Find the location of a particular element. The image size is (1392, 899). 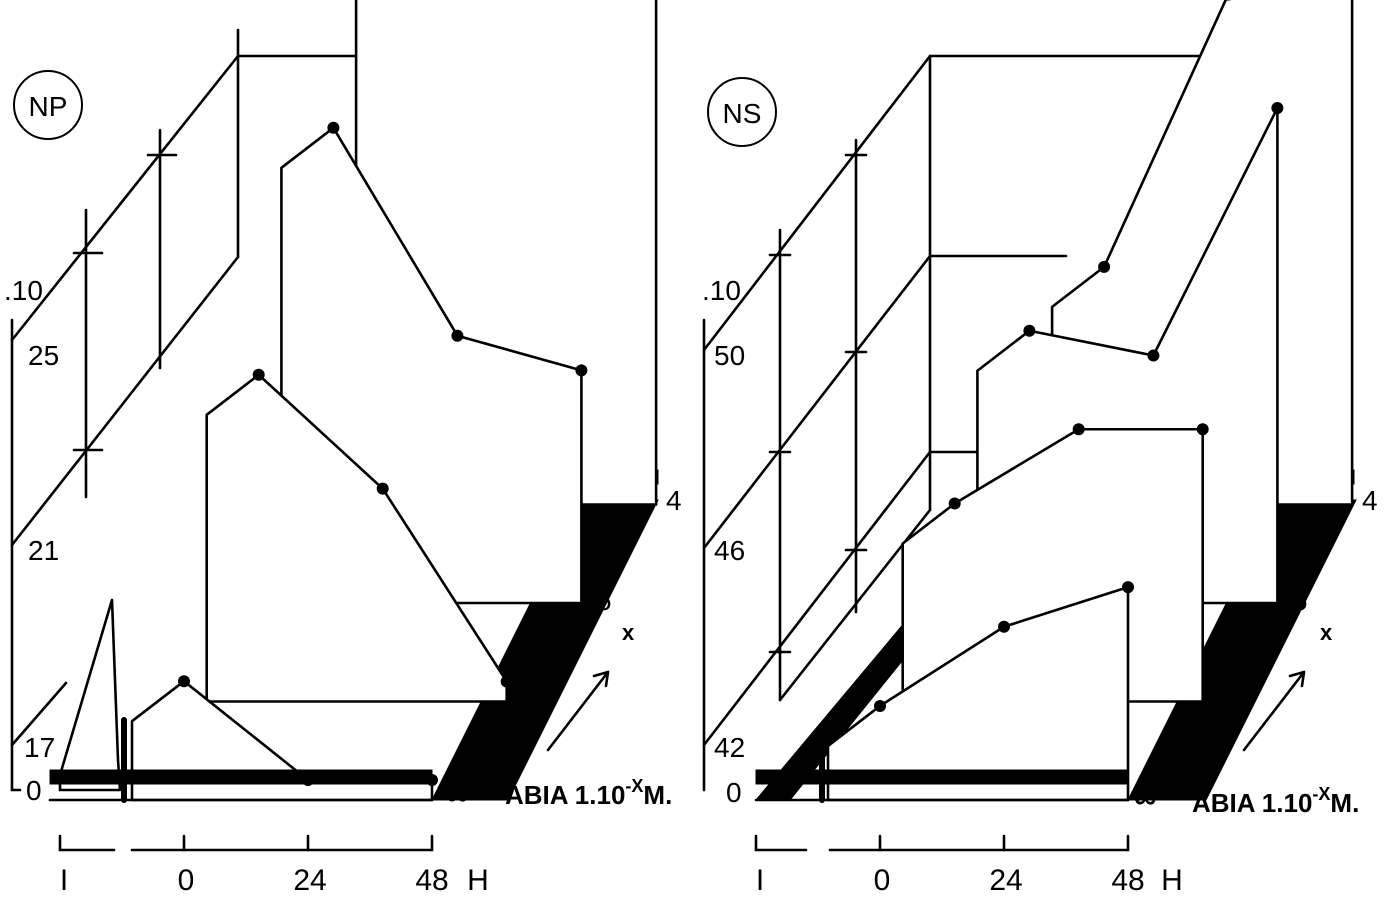

np-scale-label: 17 is located at coordinates (39, 747).